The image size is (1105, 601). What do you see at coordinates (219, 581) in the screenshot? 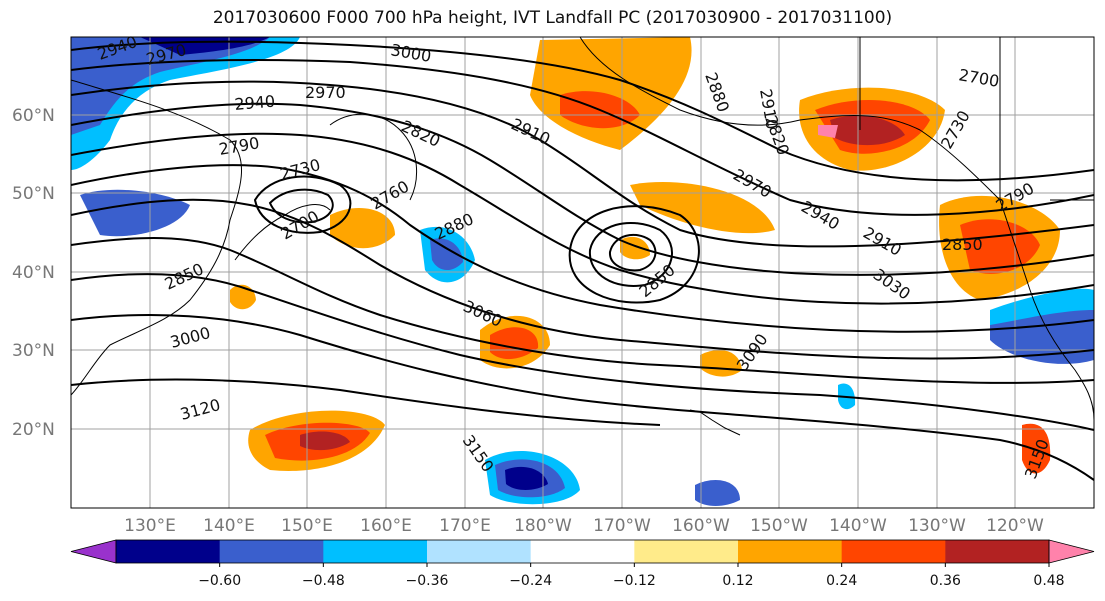
I see `colorbar-tick-label: −0.60` at bounding box center [219, 581].